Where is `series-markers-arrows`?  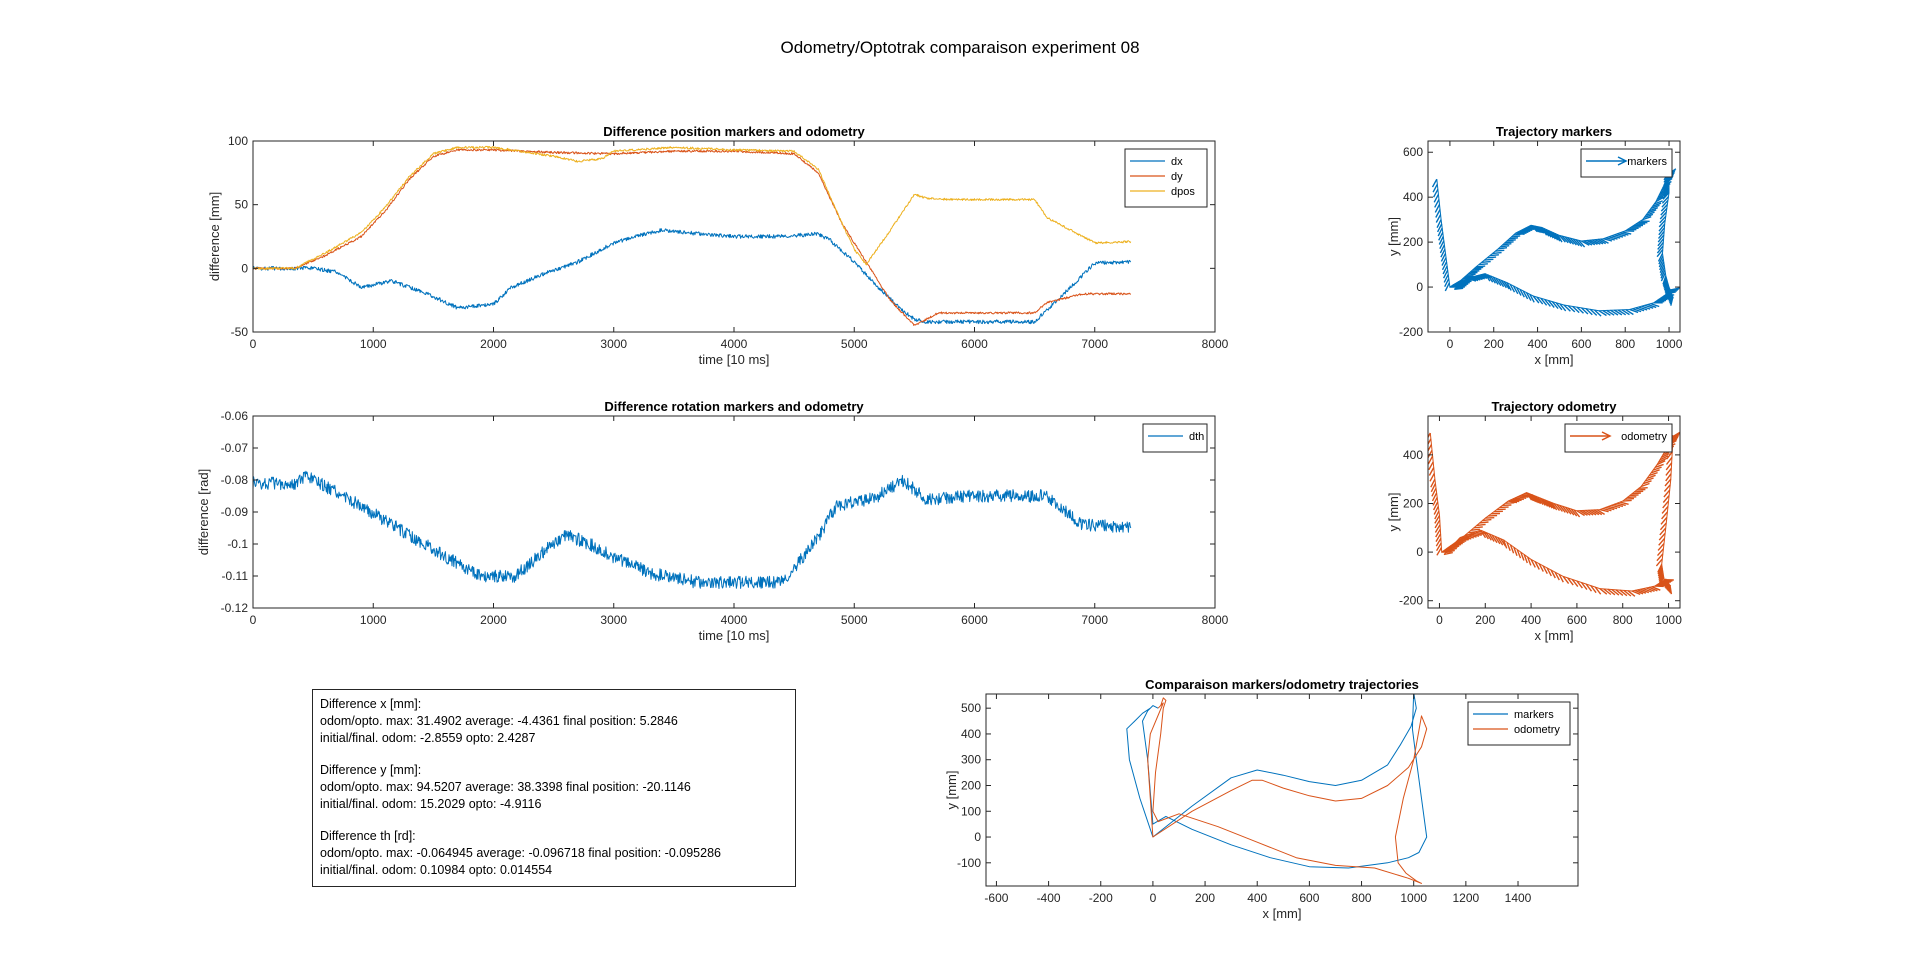
series-markers-arrows is located at coordinates (1554, 237).